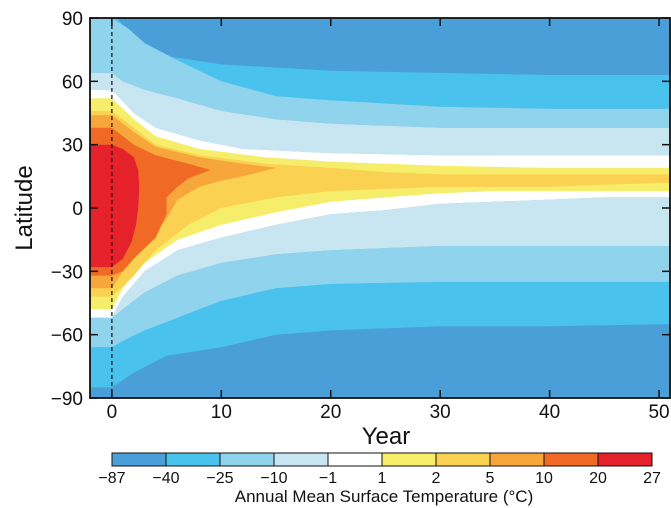 Image resolution: width=671 pixels, height=508 pixels. I want to click on y-tick-label-1: −60, so click(67, 336).